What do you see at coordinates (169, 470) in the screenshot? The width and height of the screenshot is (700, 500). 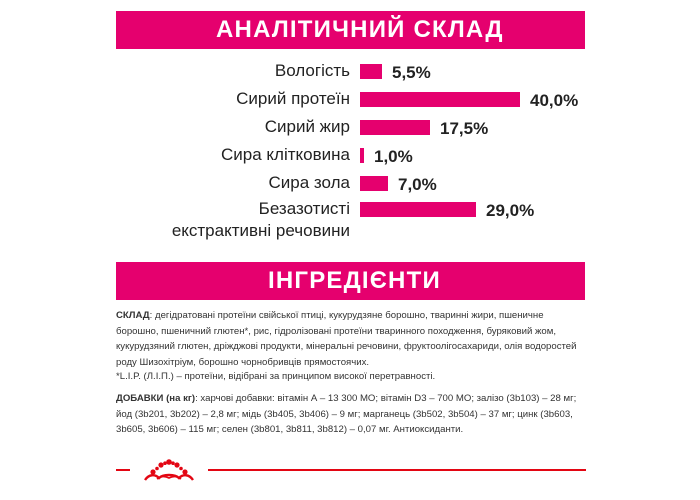 I see `royal-canin-crown-icon` at bounding box center [169, 470].